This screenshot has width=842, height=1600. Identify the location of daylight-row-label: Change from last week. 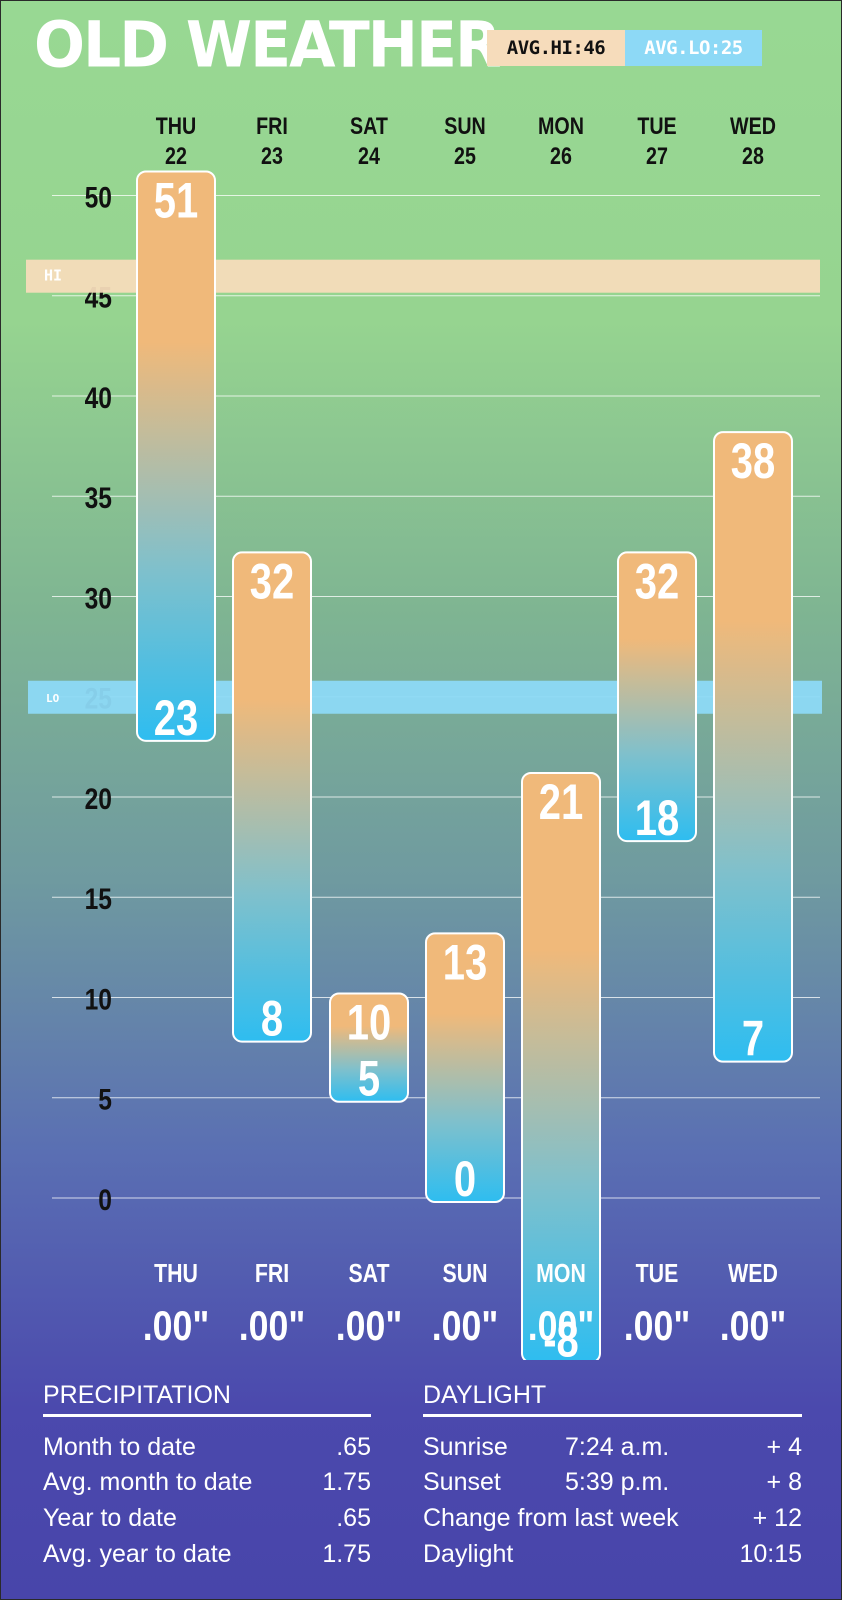
(551, 1518).